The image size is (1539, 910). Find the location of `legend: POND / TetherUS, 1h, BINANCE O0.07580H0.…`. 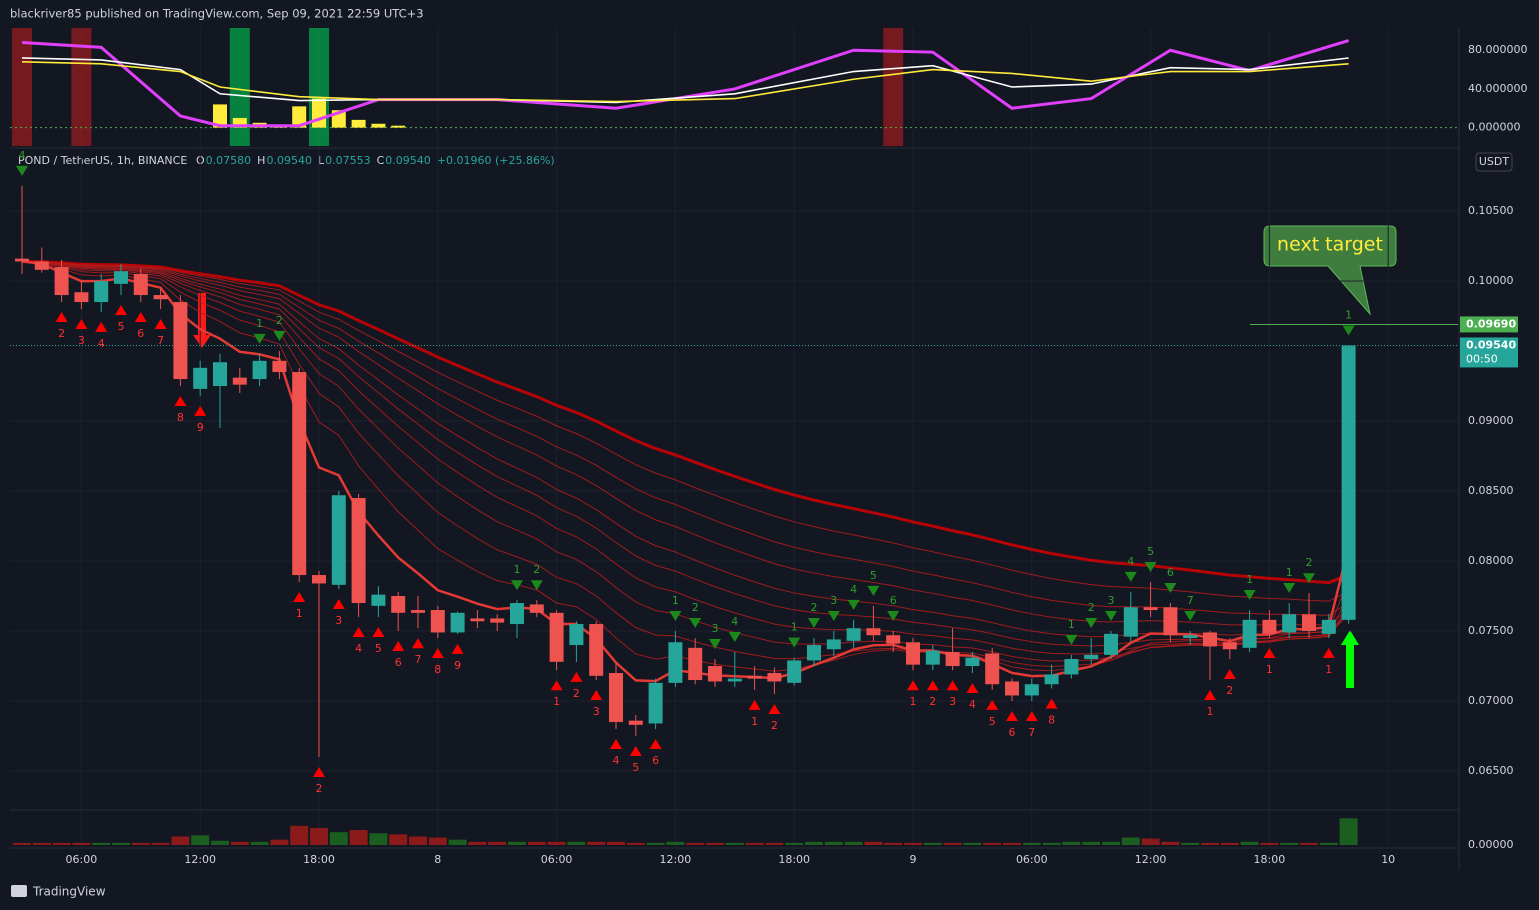

legend: POND / TetherUS, 1h, BINANCE O0.07580H0.… is located at coordinates (286, 160).